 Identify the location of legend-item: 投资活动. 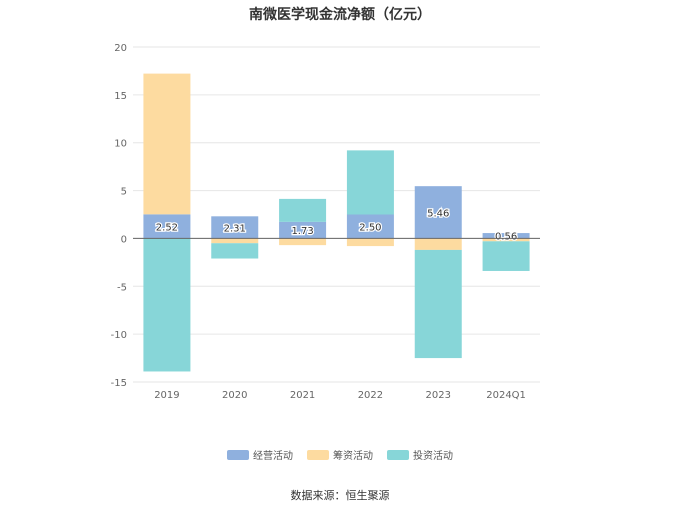
(420, 454).